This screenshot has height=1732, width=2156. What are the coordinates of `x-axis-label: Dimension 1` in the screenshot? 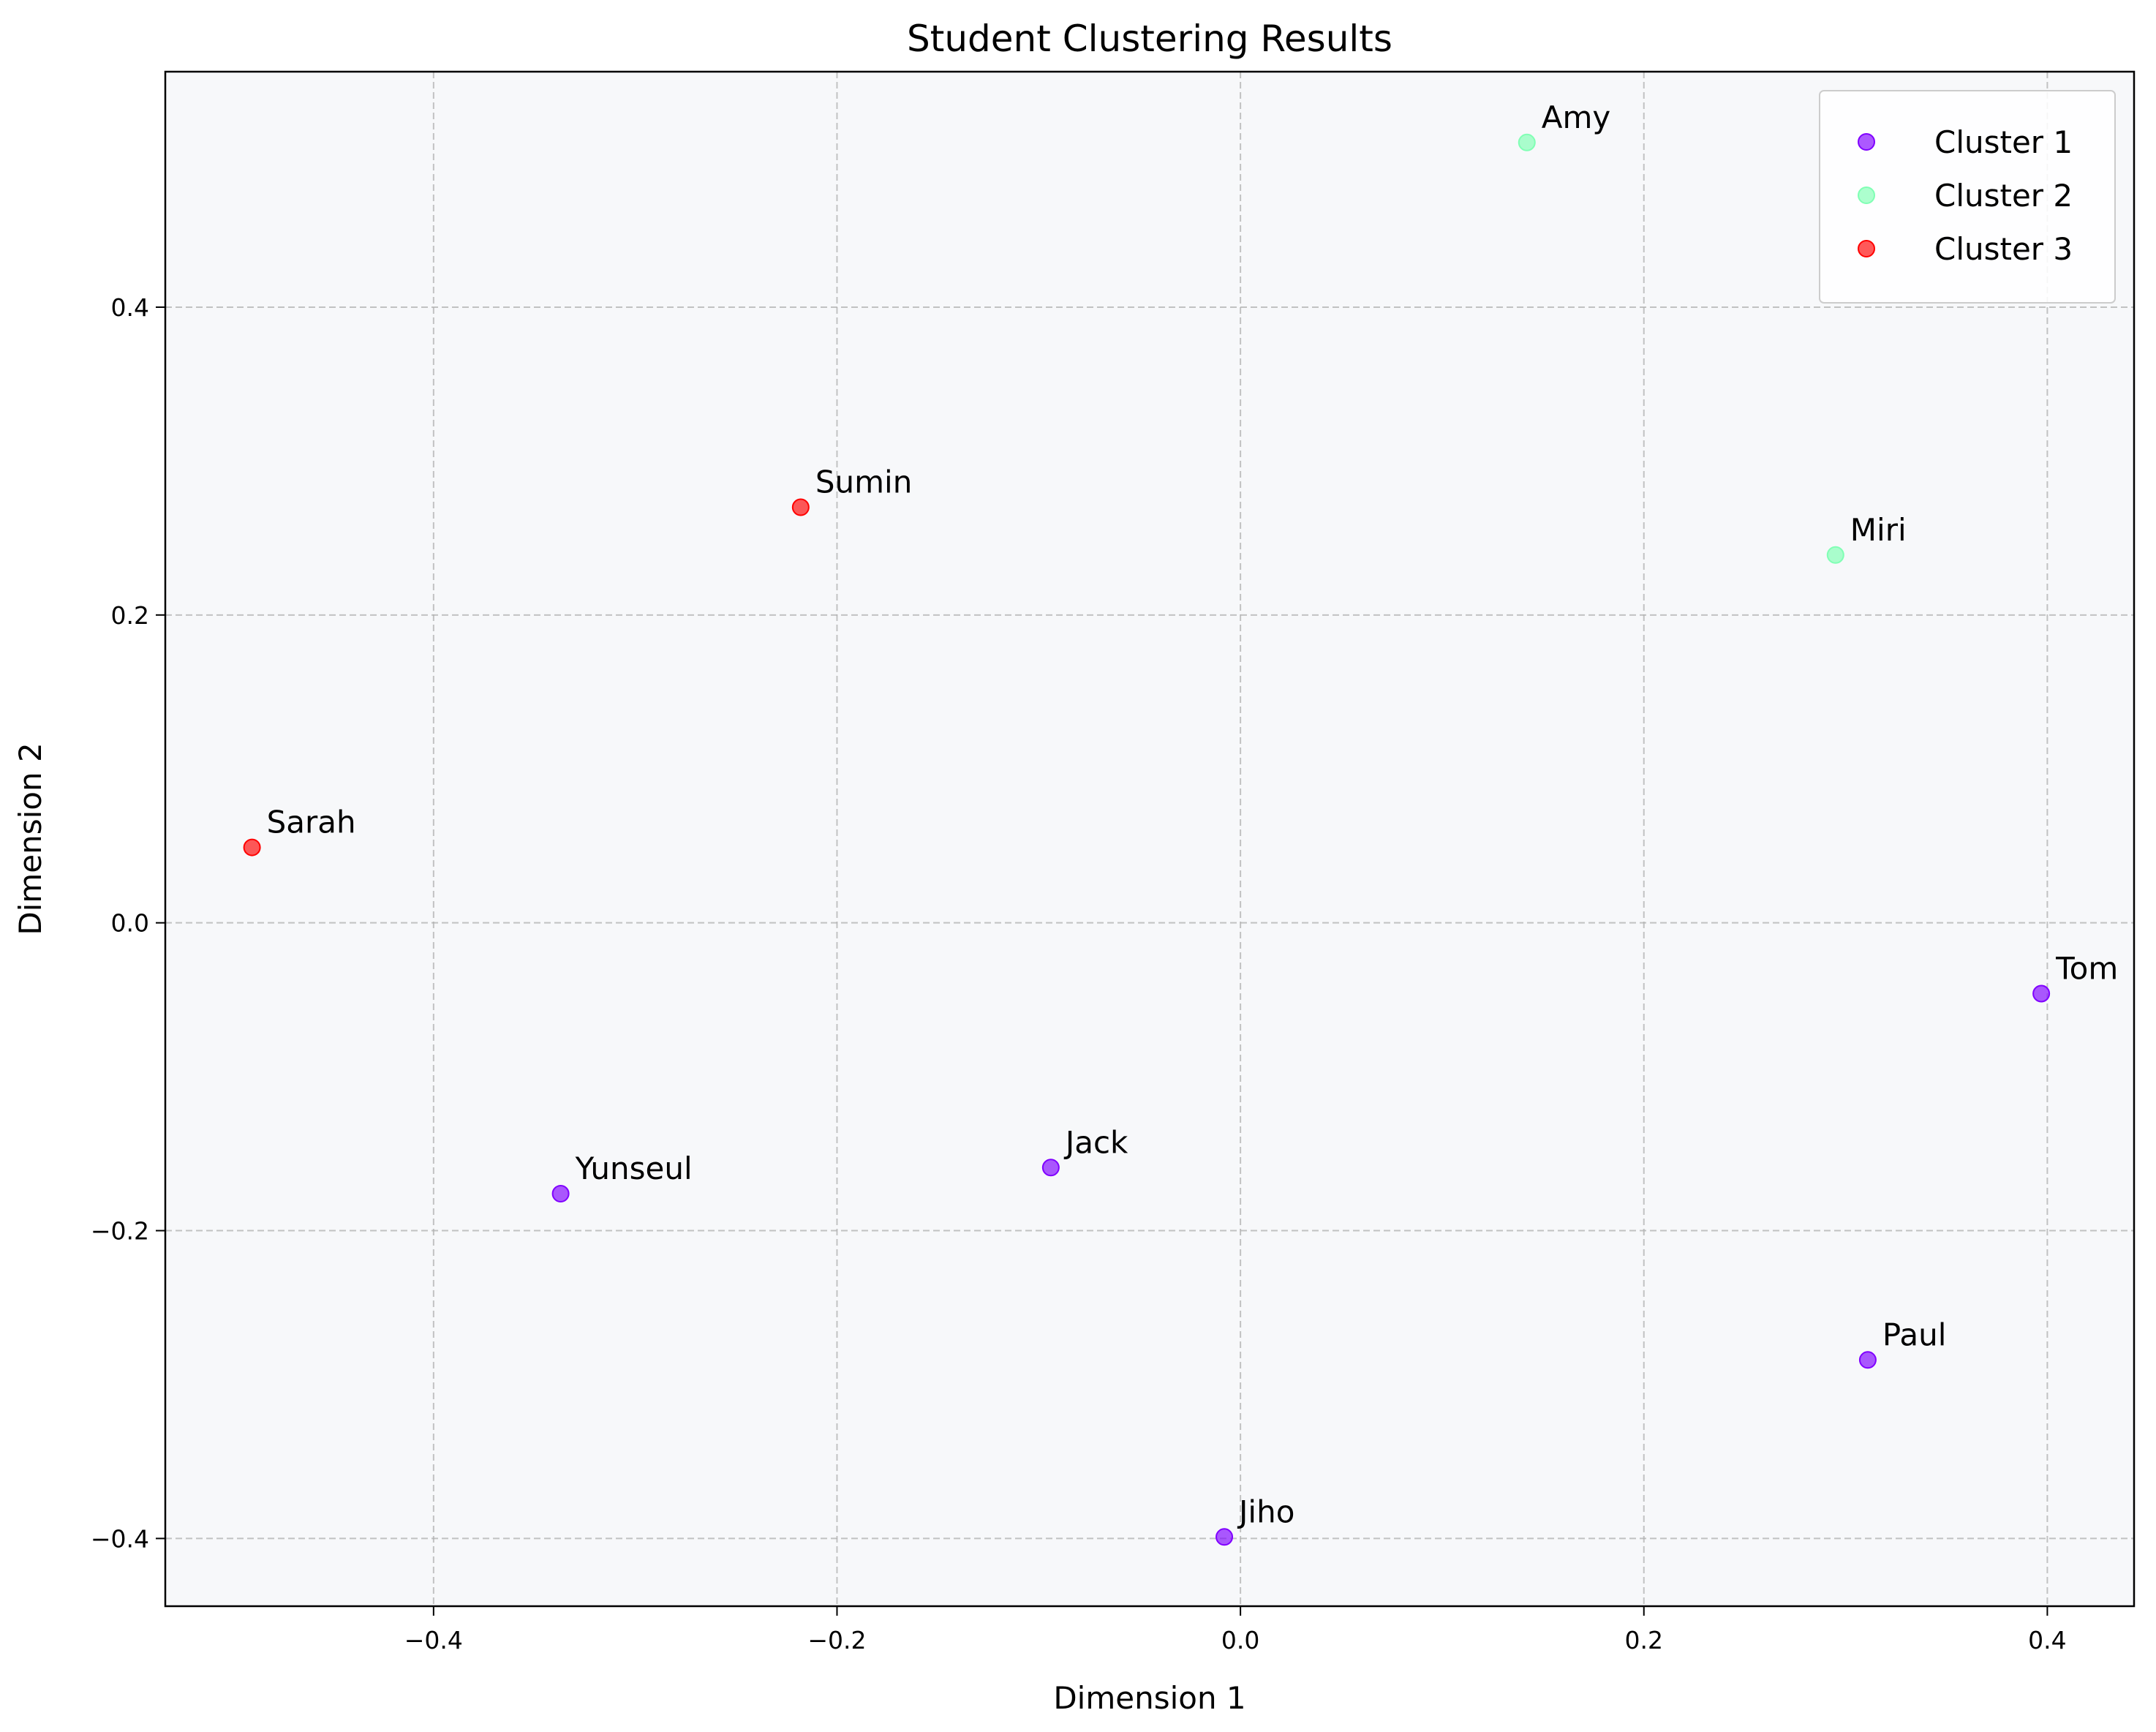 It's located at (1149, 1698).